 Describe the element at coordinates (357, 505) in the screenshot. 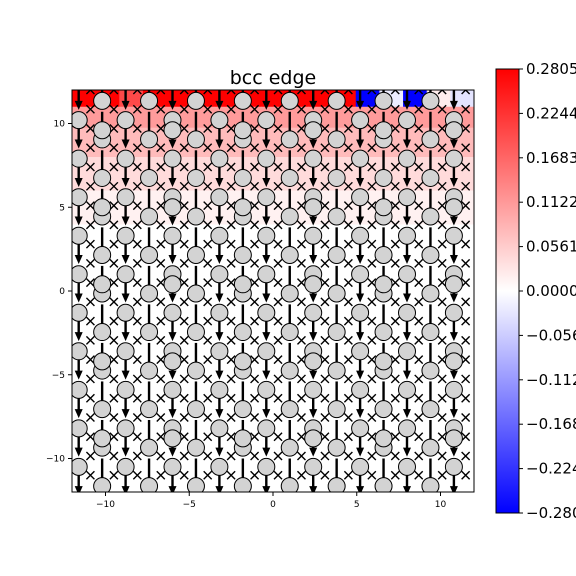

I see `x-tick-label: 5` at that location.